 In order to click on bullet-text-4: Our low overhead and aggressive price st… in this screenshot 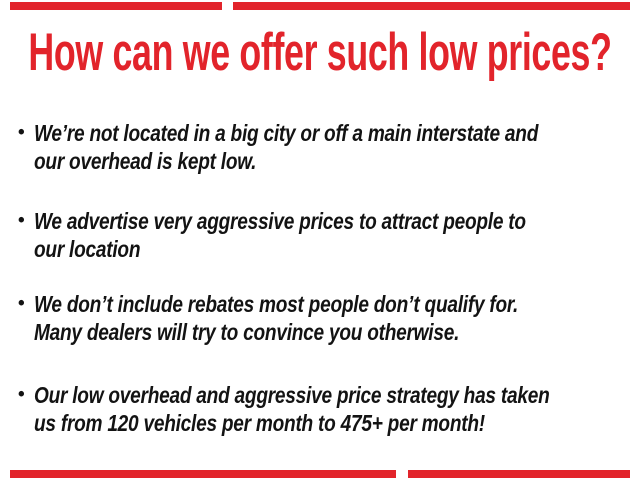, I will do `click(292, 409)`.